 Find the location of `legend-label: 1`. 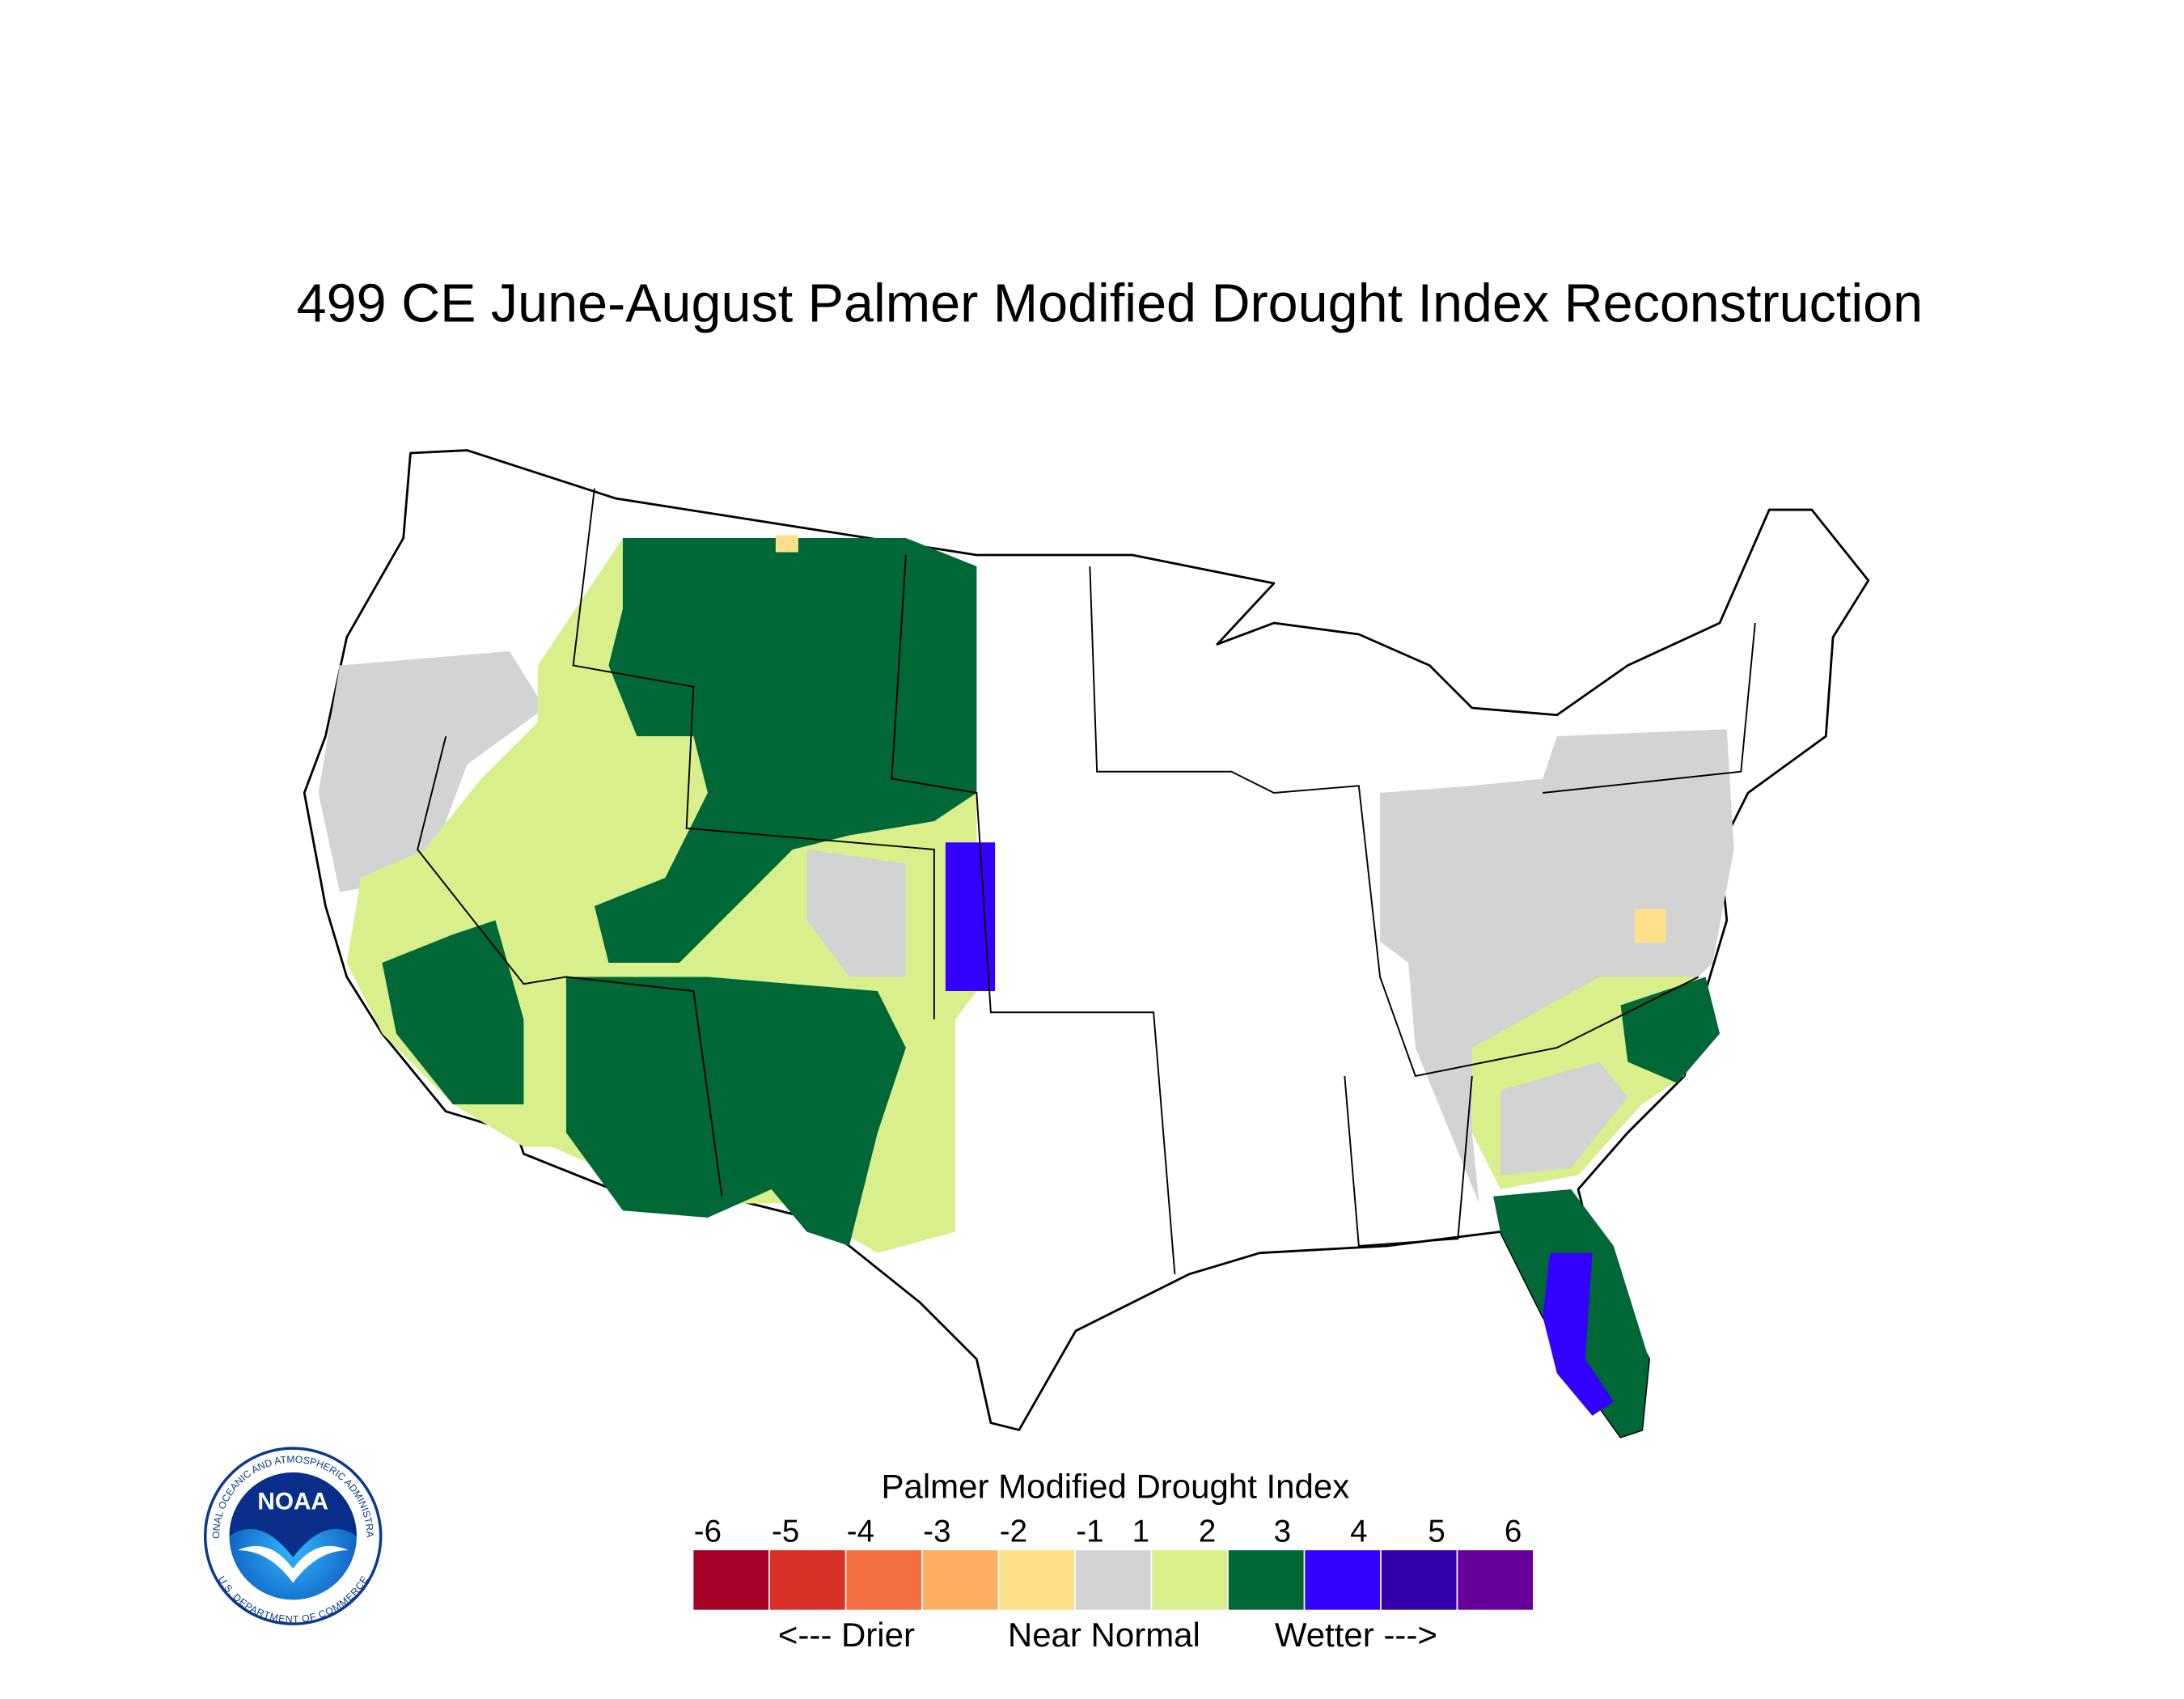

legend-label: 1 is located at coordinates (1140, 1532).